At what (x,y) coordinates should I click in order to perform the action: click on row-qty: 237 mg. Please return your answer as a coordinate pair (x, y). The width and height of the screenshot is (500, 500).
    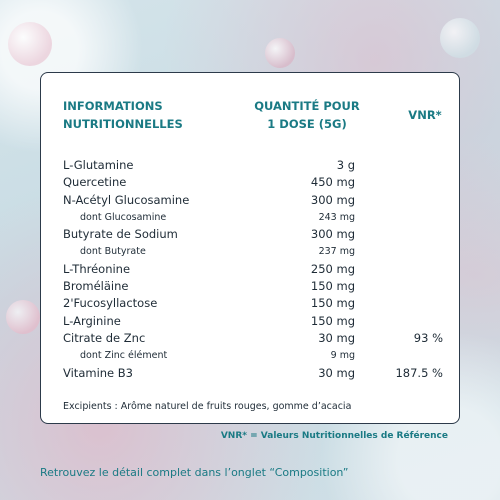
    Looking at the image, I should click on (336, 252).